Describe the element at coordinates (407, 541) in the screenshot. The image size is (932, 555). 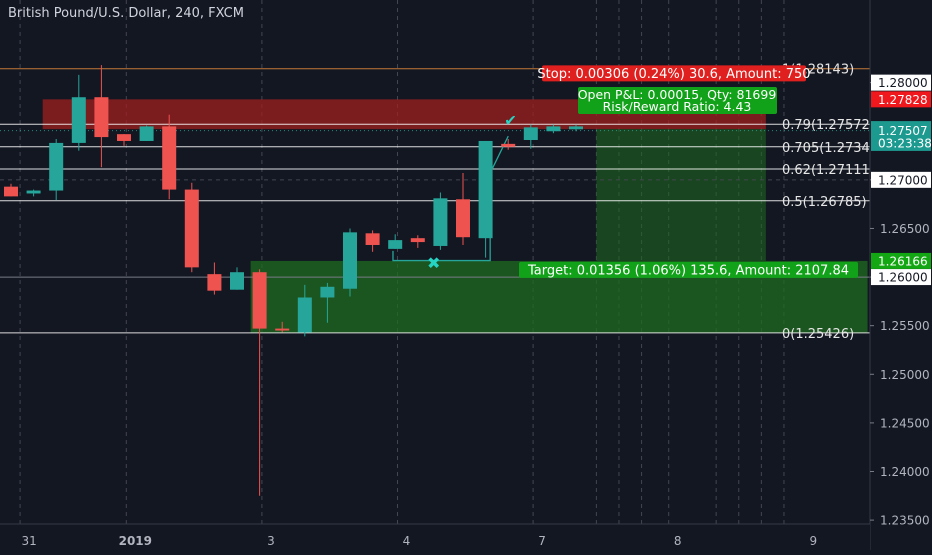
I see `x-tick-label-3: 4` at that location.